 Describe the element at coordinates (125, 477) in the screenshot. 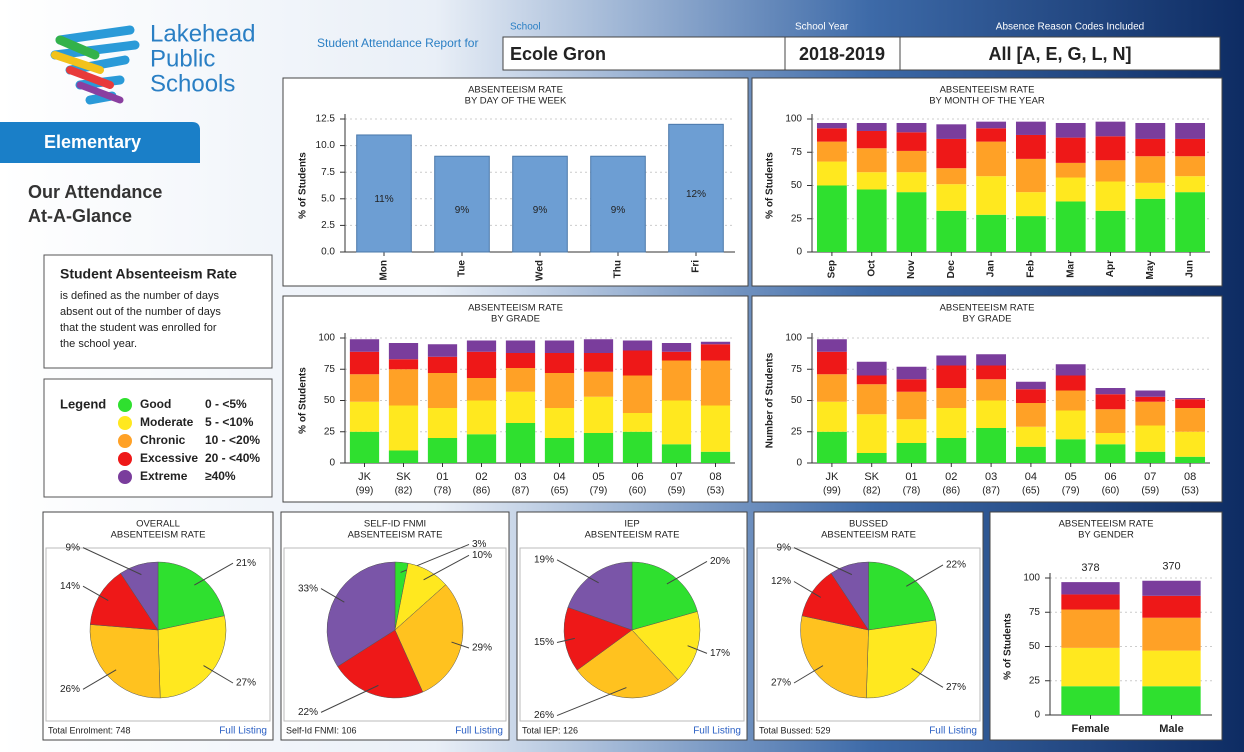

I see `legend-swatch` at that location.